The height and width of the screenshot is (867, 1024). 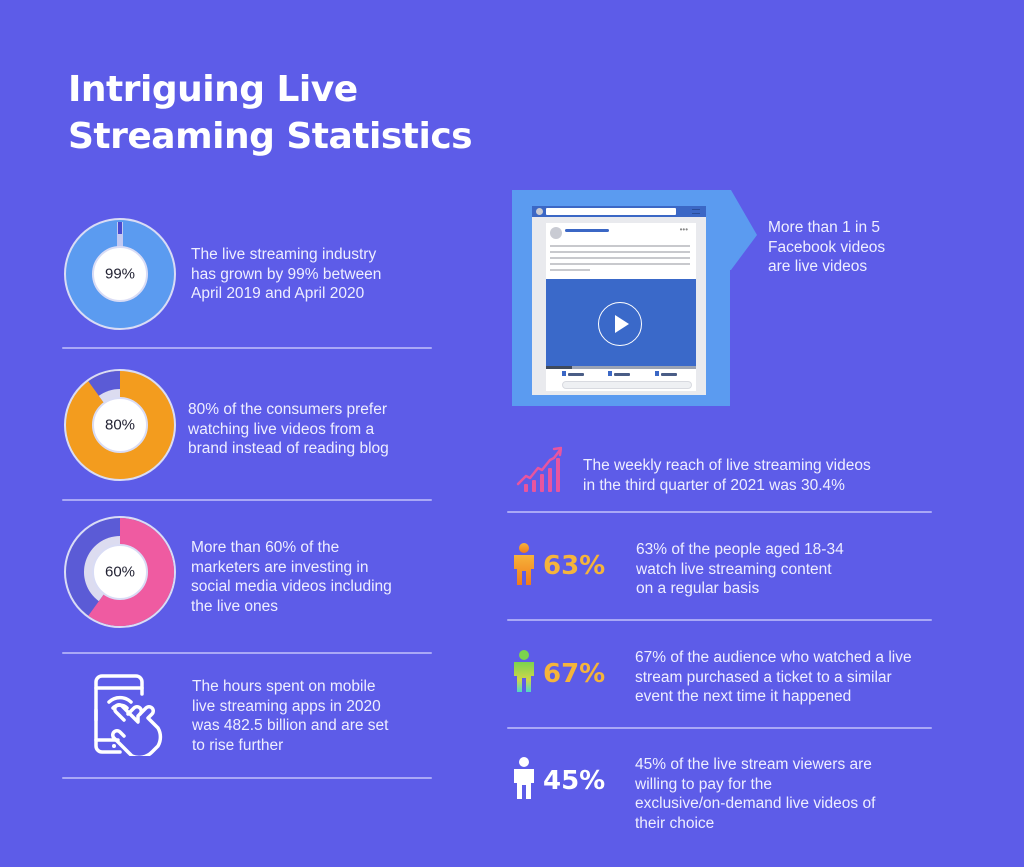 What do you see at coordinates (288, 409) in the screenshot?
I see `text-line: 80% of the consumers prefer` at bounding box center [288, 409].